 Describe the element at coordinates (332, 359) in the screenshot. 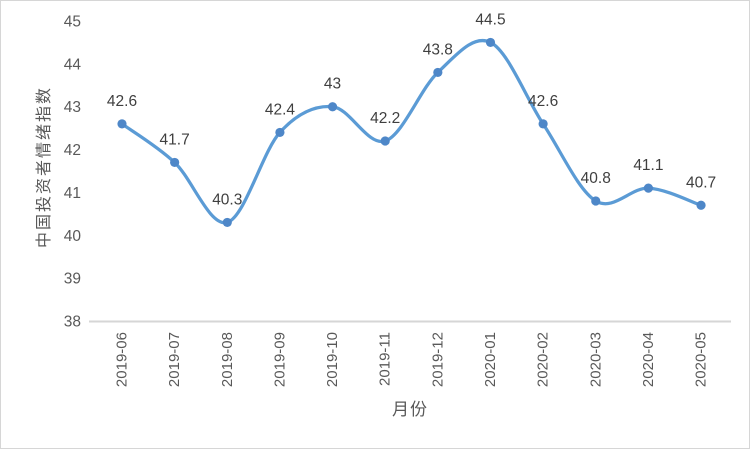

I see `x-tick-label: 2019-10` at that location.